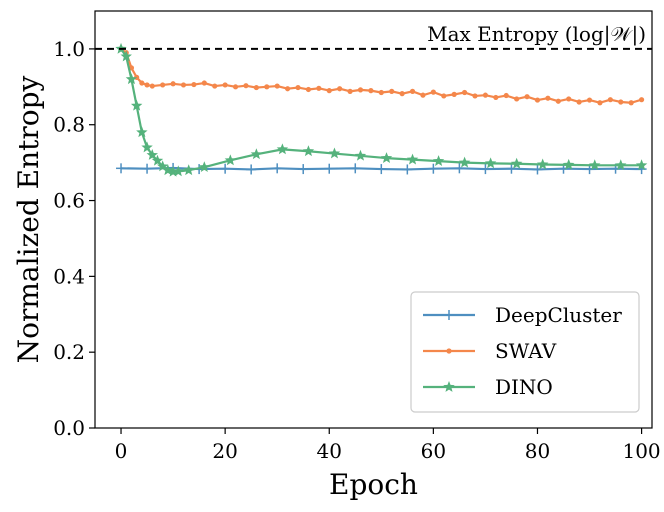  Describe the element at coordinates (449, 315) in the screenshot. I see `legend-marker-deepcluster` at that location.